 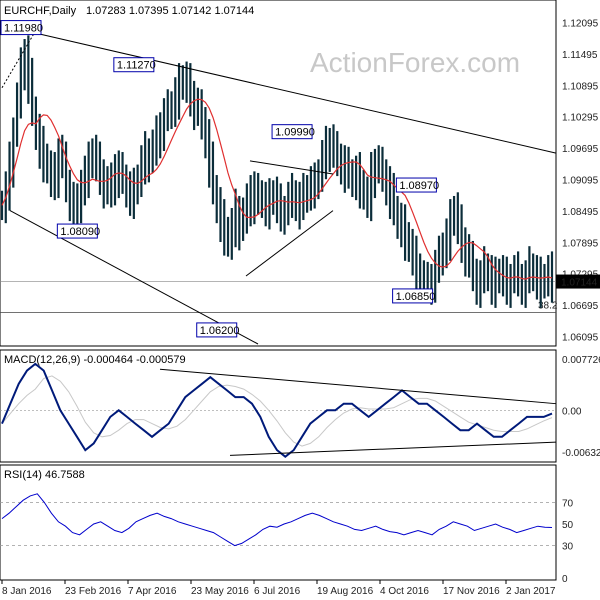 What do you see at coordinates (277, 591) in the screenshot?
I see `x-tick-label: 6 Jul 2016` at bounding box center [277, 591].